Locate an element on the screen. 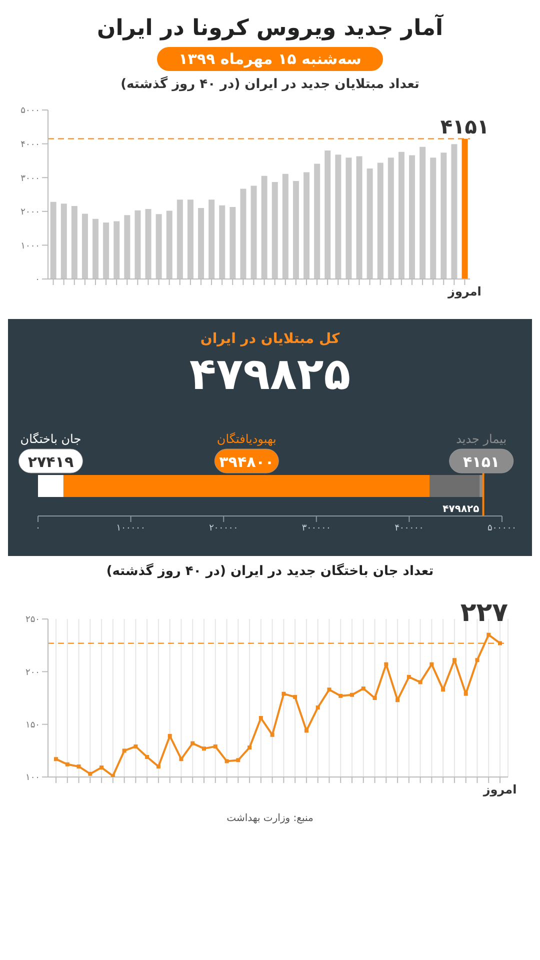 This screenshot has width=540, height=960. data-label: ۳۹۴۸۰۰ is located at coordinates (246, 462).